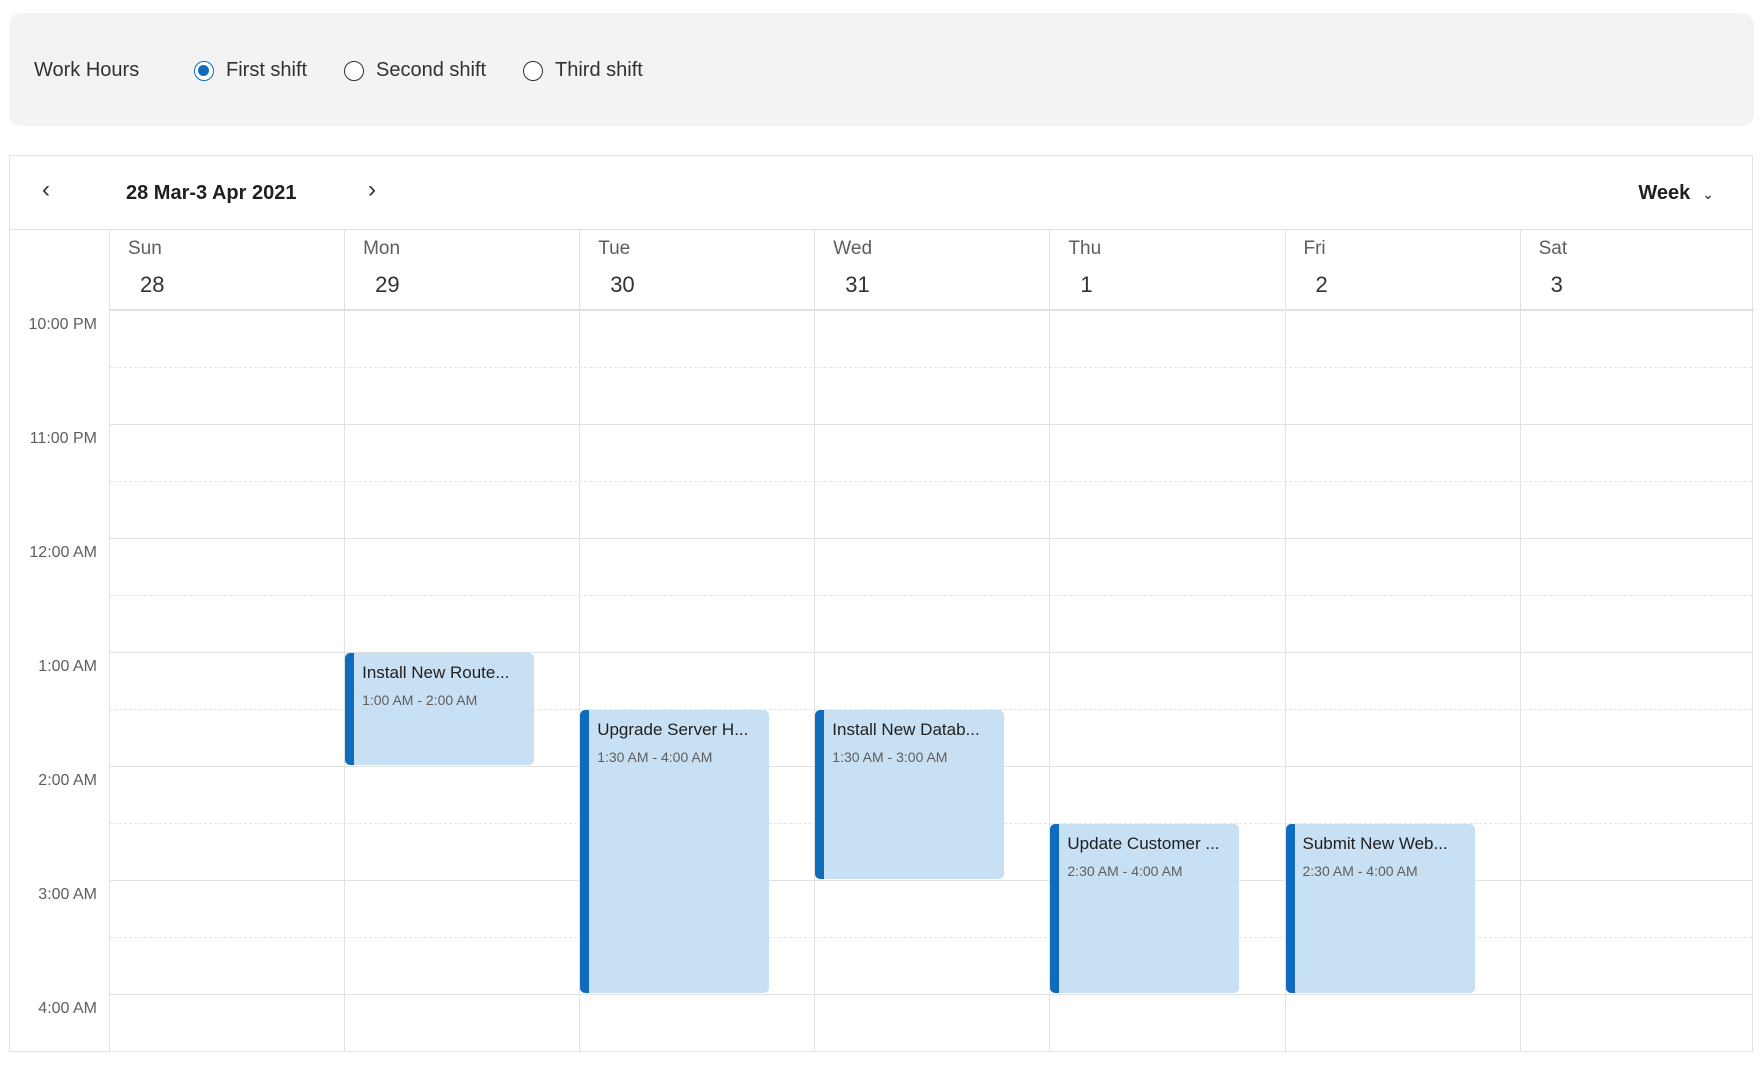 Image resolution: width=1760 pixels, height=1080 pixels. I want to click on day-date: 1, so click(1086, 284).